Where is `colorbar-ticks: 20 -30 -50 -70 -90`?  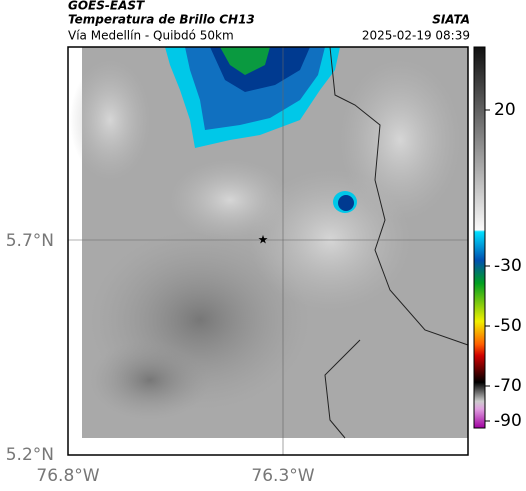
colorbar-ticks: 20 -30 -50 -70 -90 is located at coordinates (503, 265).